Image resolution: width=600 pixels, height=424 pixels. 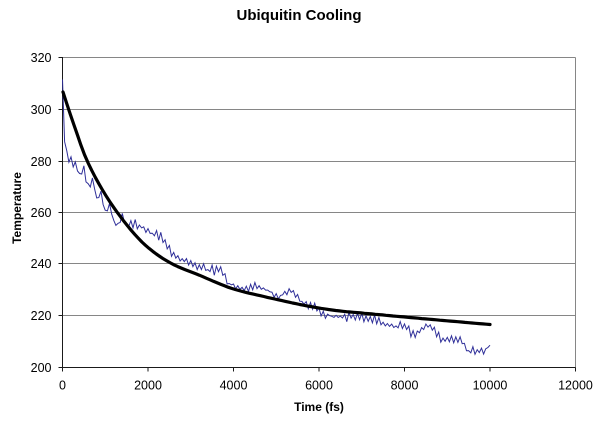 What do you see at coordinates (575, 386) in the screenshot?
I see `svg-text: 12000` at bounding box center [575, 386].